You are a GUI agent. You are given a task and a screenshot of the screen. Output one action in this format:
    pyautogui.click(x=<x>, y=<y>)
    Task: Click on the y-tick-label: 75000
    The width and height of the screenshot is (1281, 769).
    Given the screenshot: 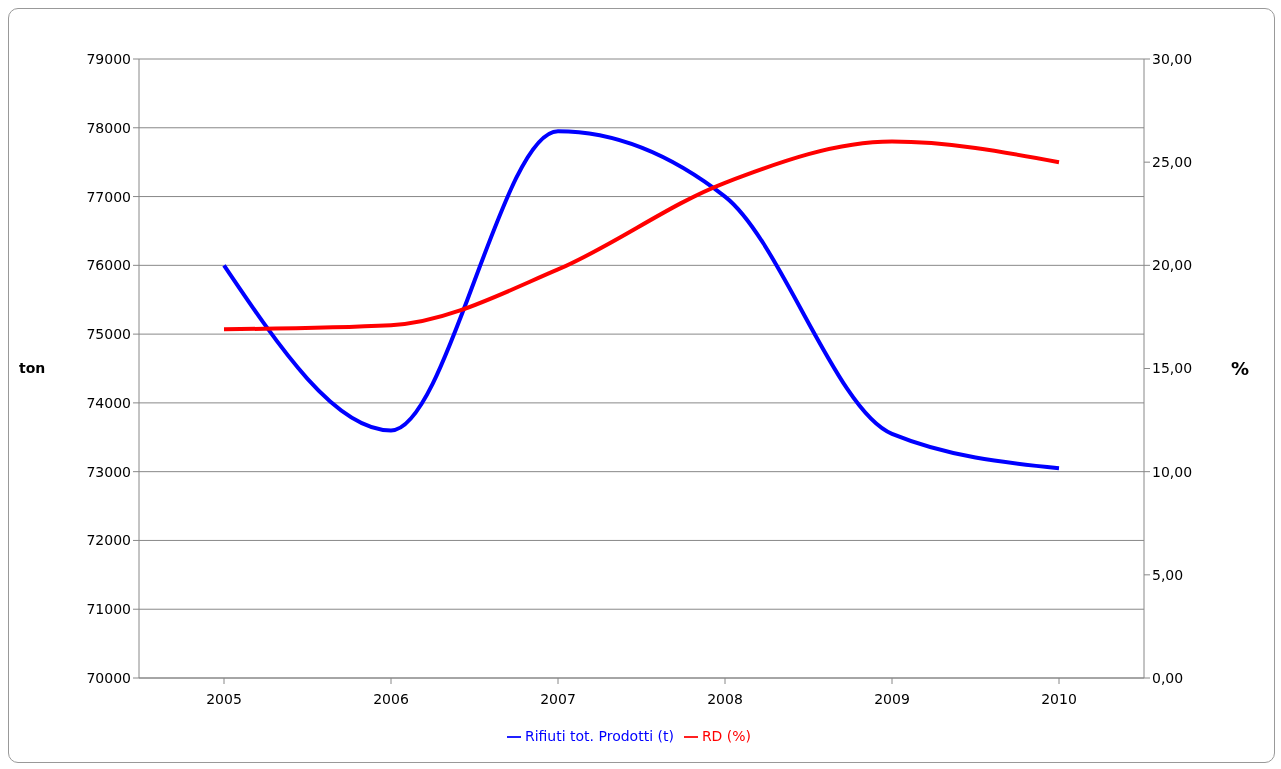 What is the action you would take?
    pyautogui.click(x=108, y=334)
    